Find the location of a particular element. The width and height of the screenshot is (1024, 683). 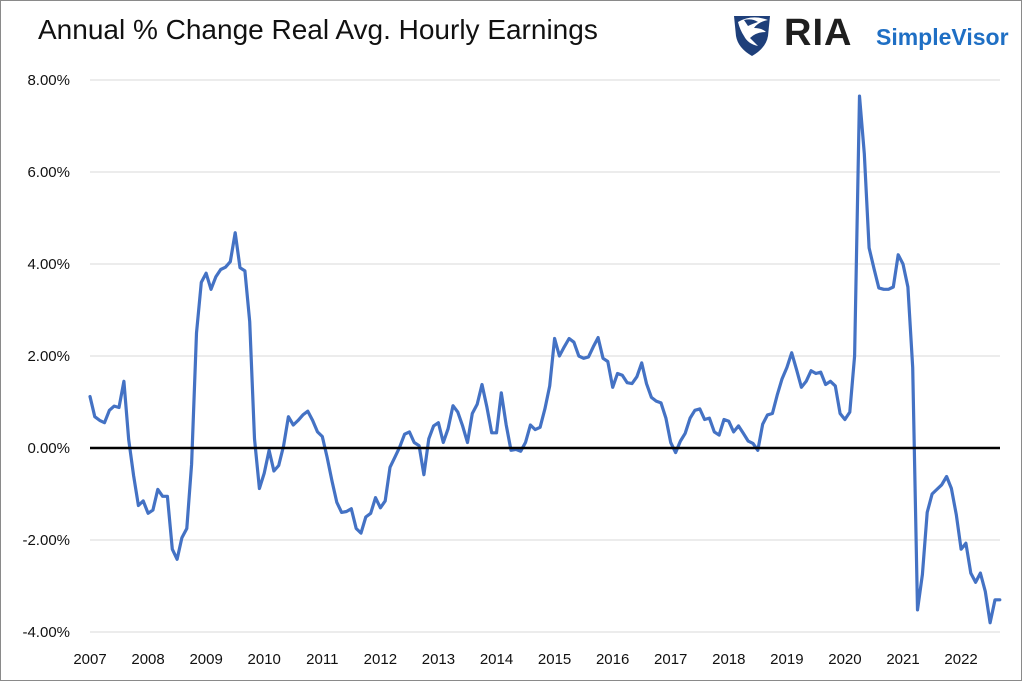

x-tick-label-12: 2019 is located at coordinates (786, 659).